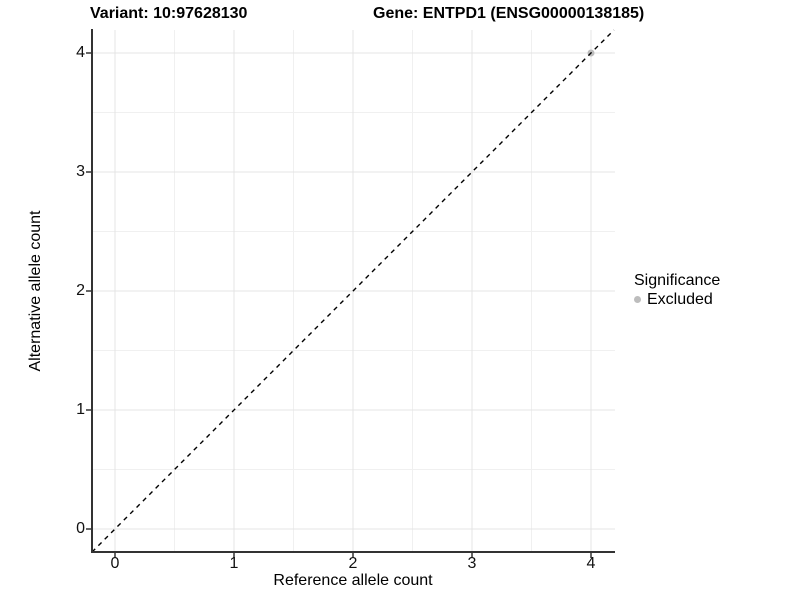 The image size is (800, 600). What do you see at coordinates (353, 563) in the screenshot?
I see `x-tick-label-2: 2` at bounding box center [353, 563].